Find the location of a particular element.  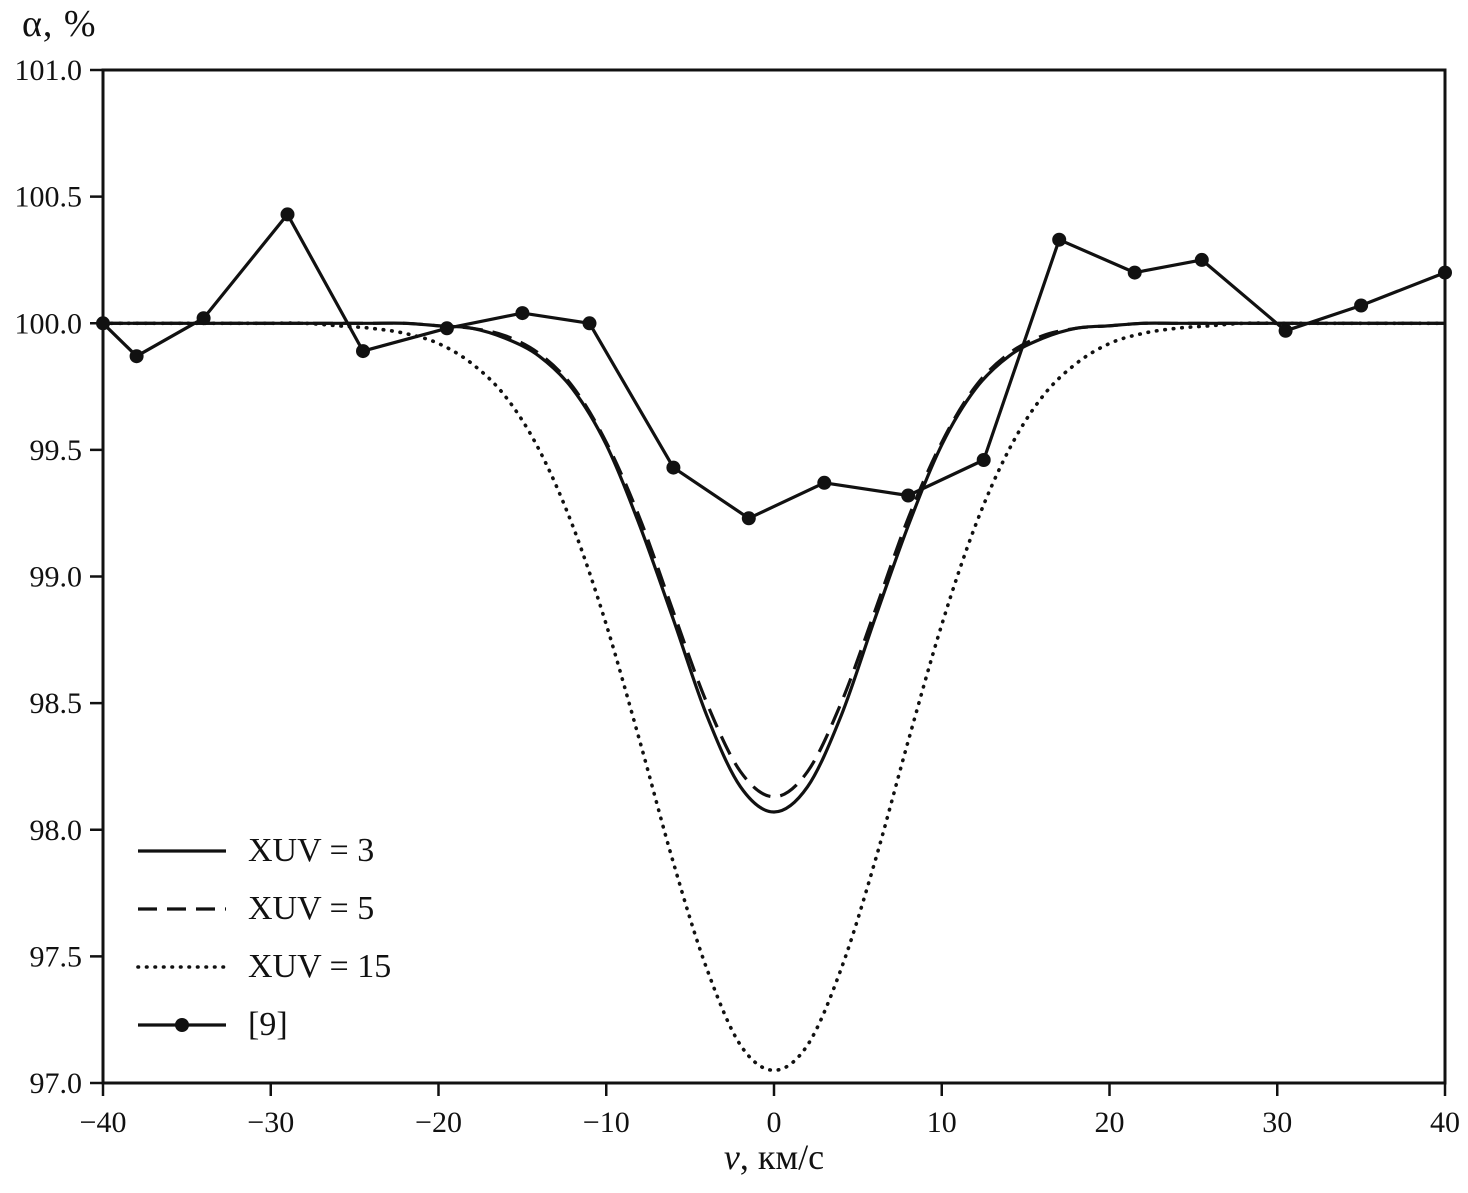

legend-label-ref9: [9] is located at coordinates (268, 1024).